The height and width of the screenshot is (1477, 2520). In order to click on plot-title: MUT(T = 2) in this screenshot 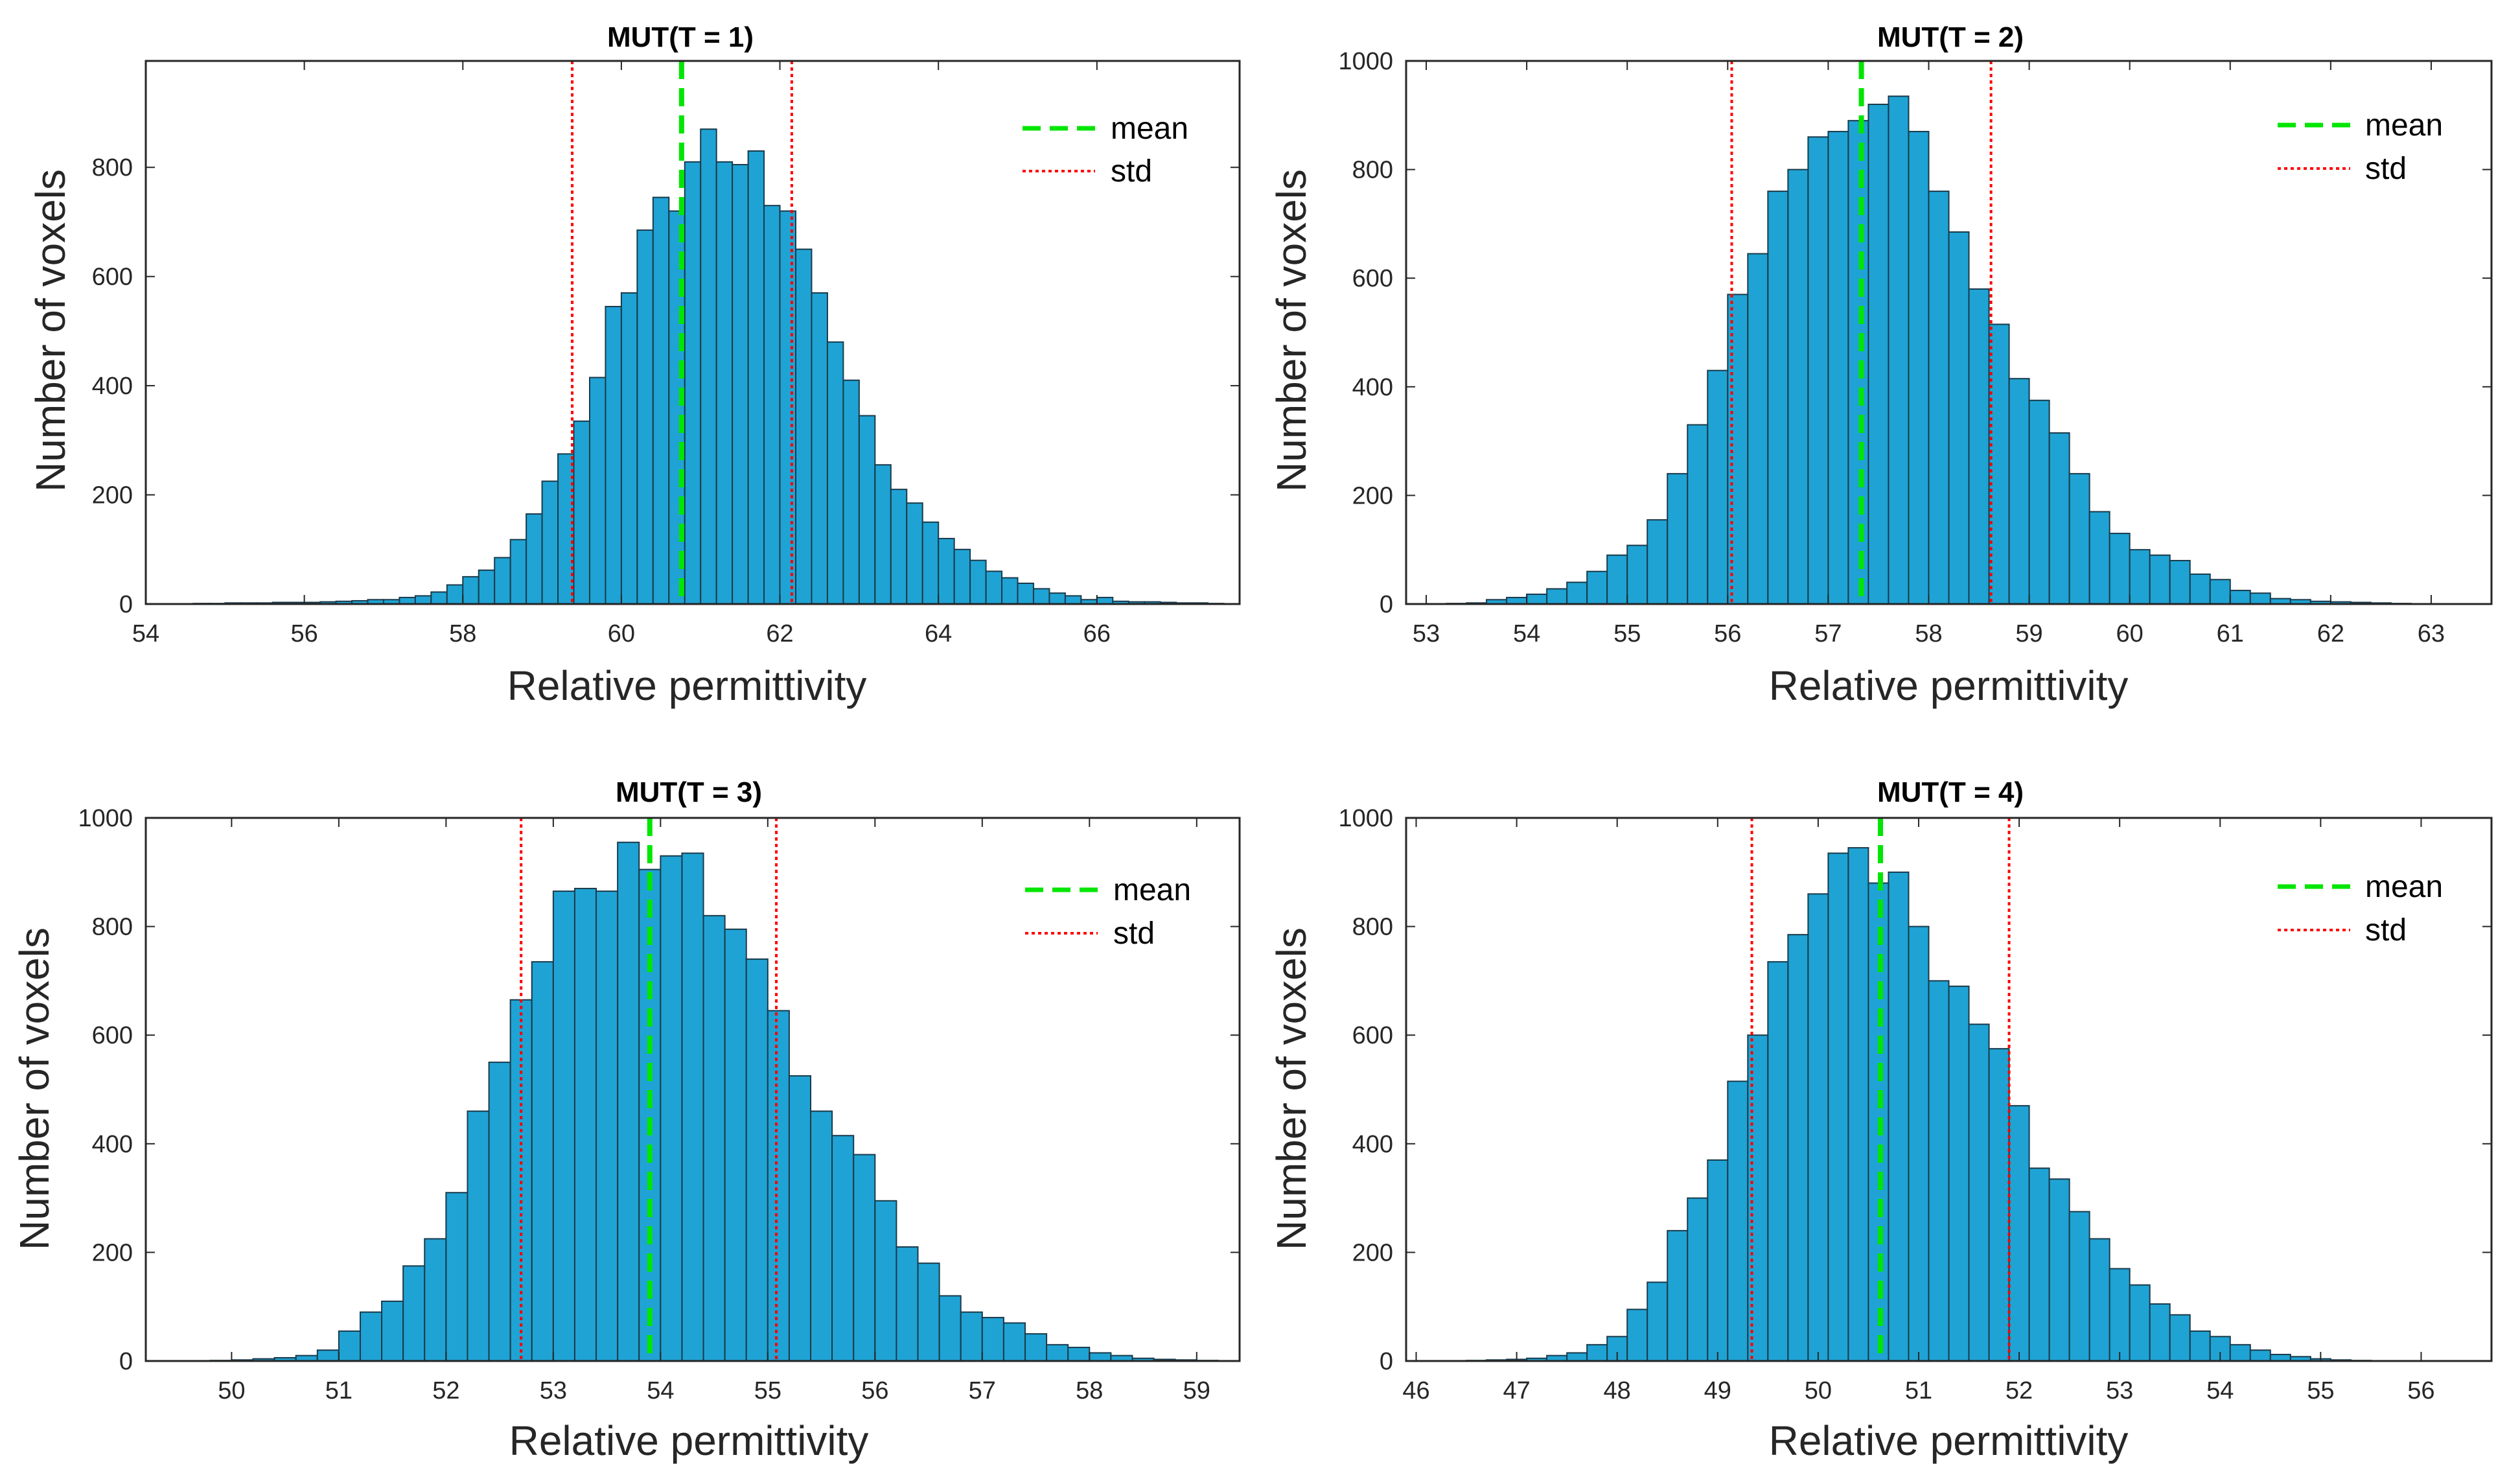, I will do `click(1950, 37)`.